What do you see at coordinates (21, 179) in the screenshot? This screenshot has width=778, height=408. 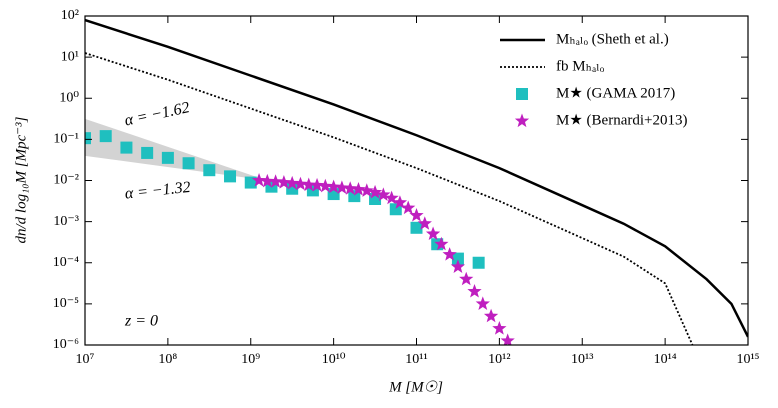 I see `y-axis-label: dn/d log₁₀M [Mpc⁻³]` at bounding box center [21, 179].